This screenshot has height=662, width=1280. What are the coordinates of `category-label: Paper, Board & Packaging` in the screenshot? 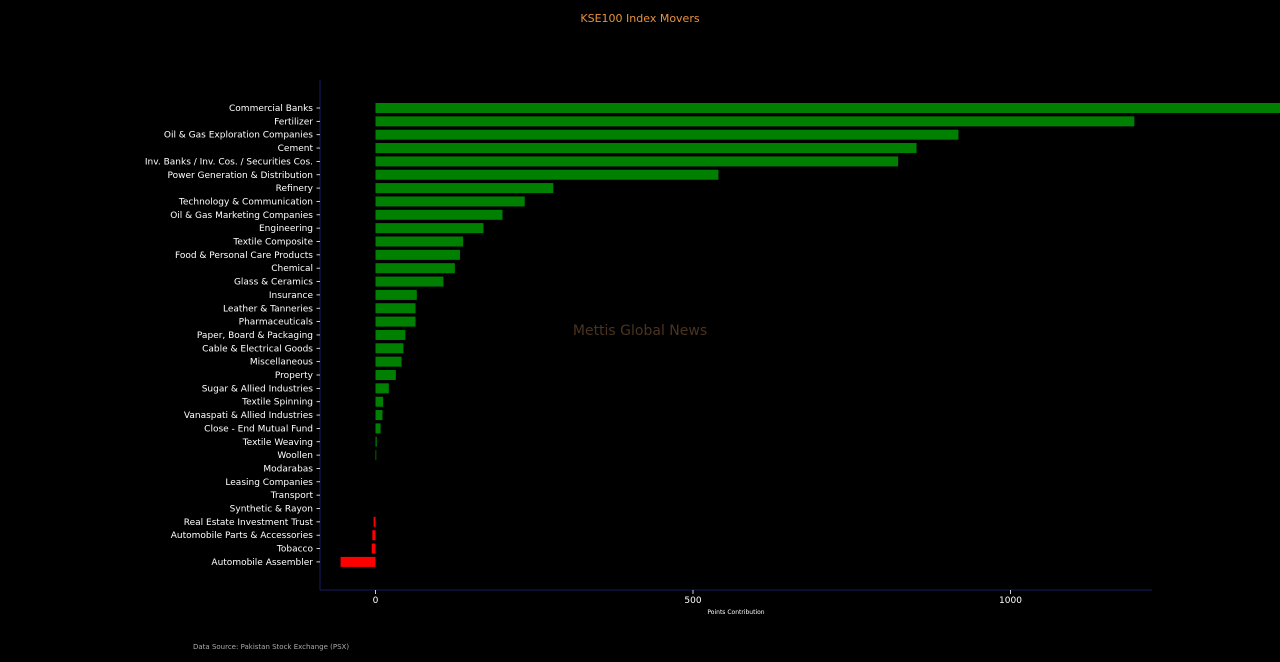 It's located at (255, 336).